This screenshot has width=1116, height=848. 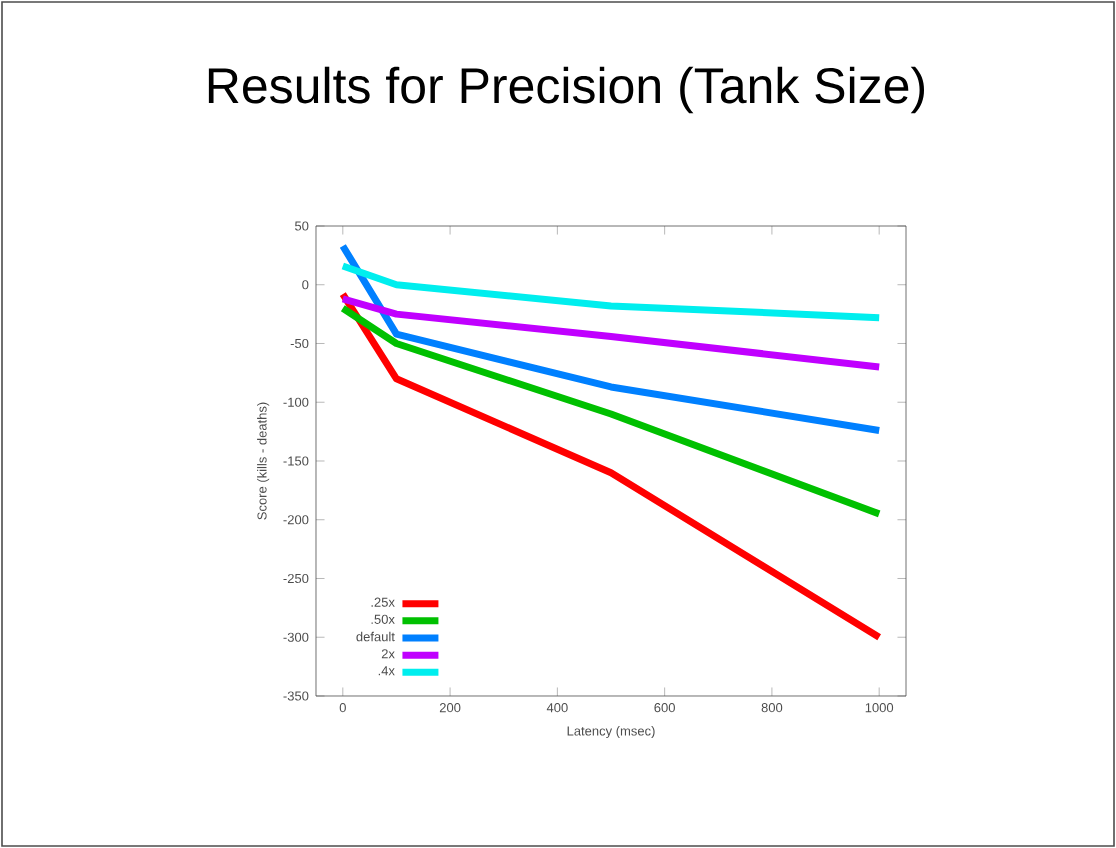 What do you see at coordinates (566, 90) in the screenshot?
I see `chart-title: Results for Precision (Tank Size)` at bounding box center [566, 90].